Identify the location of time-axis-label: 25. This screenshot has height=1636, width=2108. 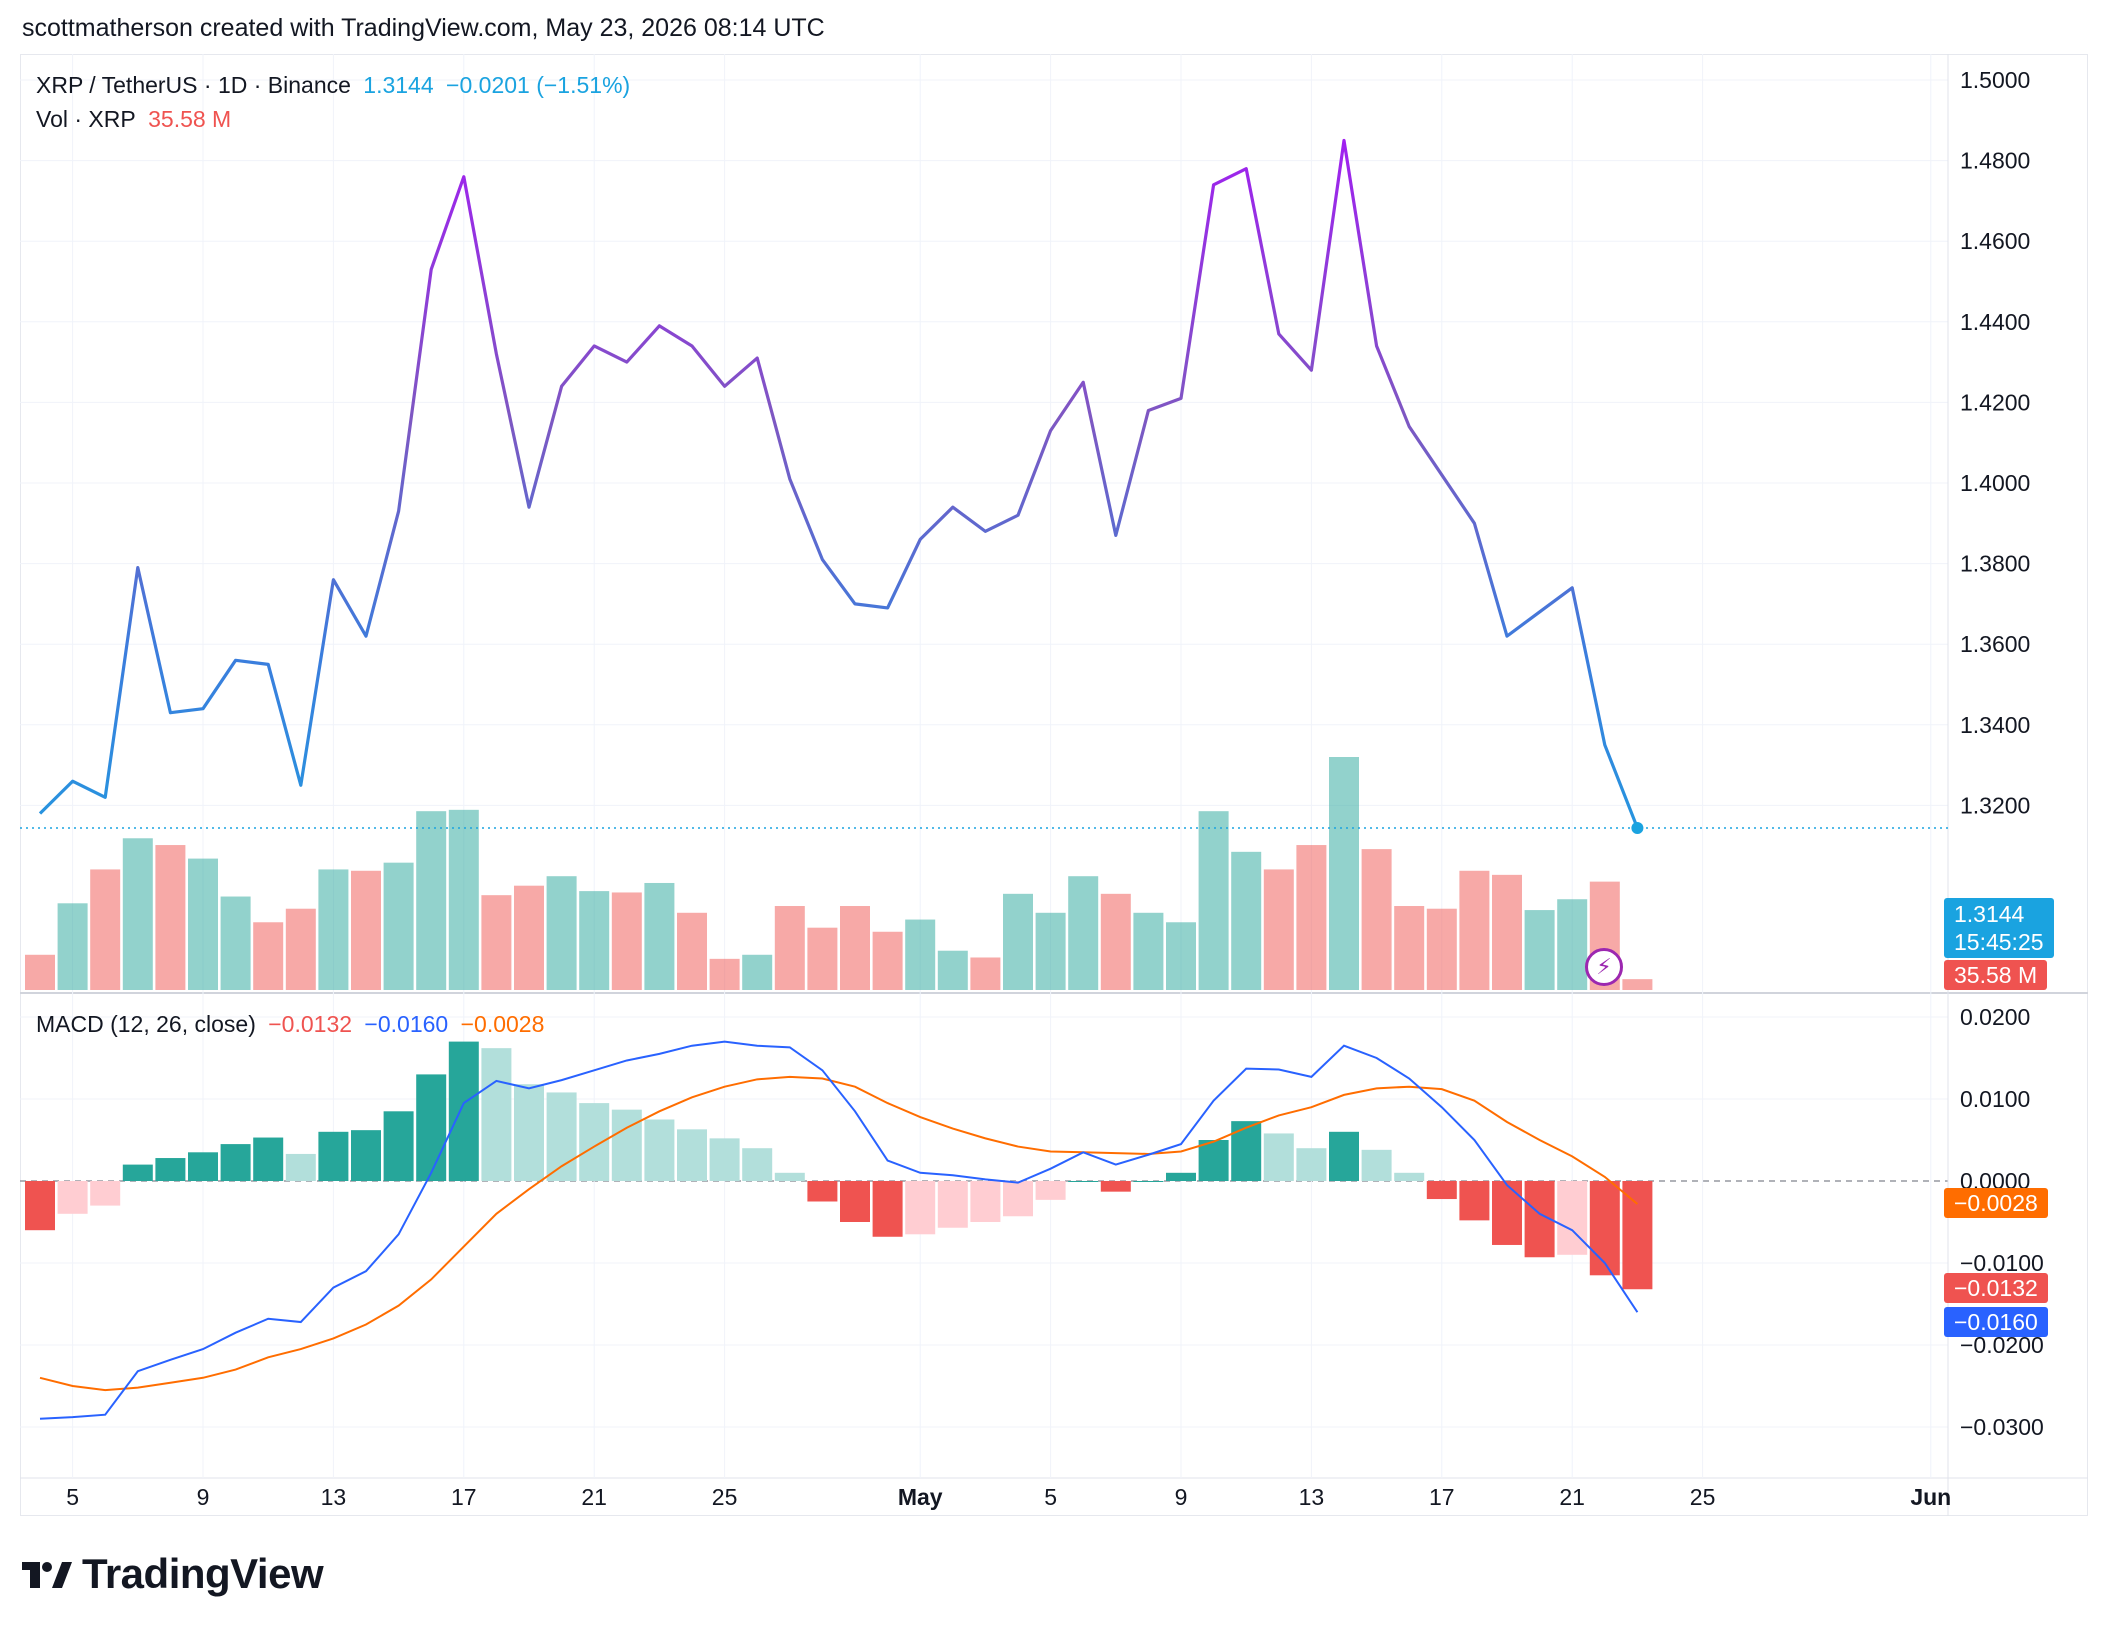
(725, 1497).